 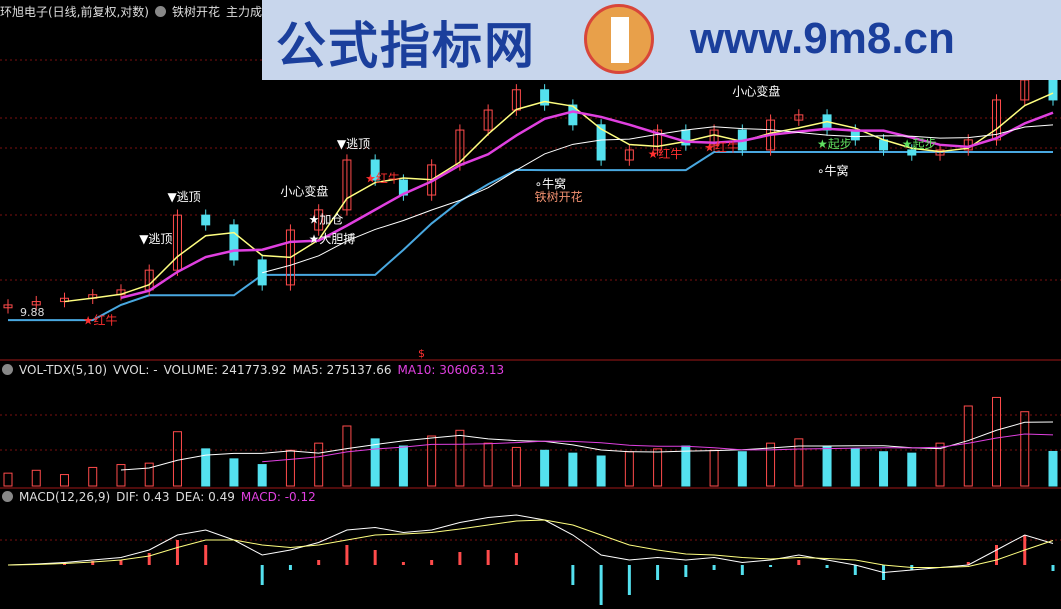 I want to click on macd-menu-icon, so click(x=7, y=496).